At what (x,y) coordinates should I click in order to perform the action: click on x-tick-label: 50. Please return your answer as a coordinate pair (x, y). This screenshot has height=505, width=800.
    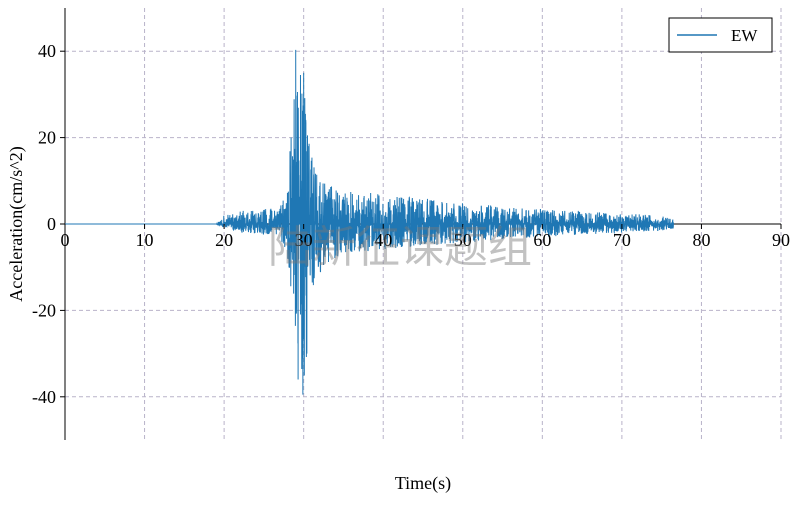
    Looking at the image, I should click on (463, 240).